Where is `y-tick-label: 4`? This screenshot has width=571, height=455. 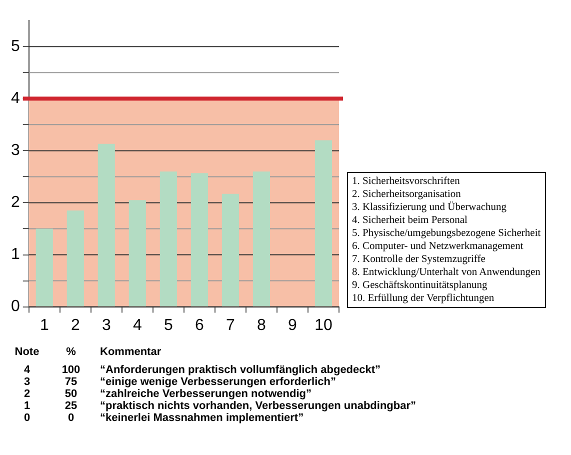 y-tick-label: 4 is located at coordinates (15, 99).